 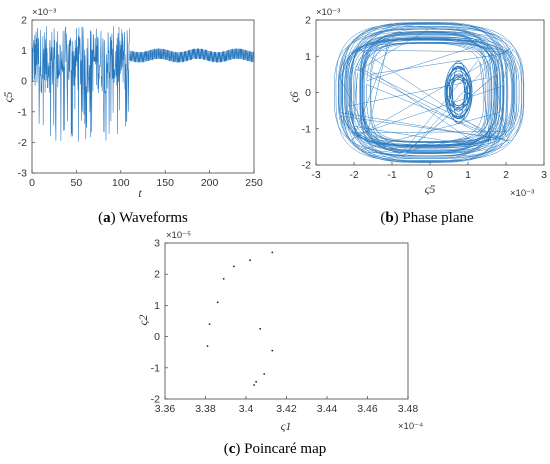 I want to click on x-axis-label-a: t, so click(x=140, y=193).